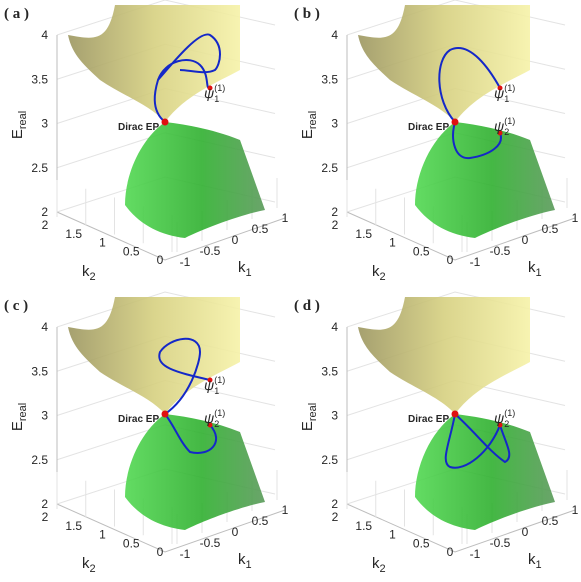 The image size is (581, 582). Describe the element at coordinates (285, 218) in the screenshot. I see `x-tick-label: 1` at that location.